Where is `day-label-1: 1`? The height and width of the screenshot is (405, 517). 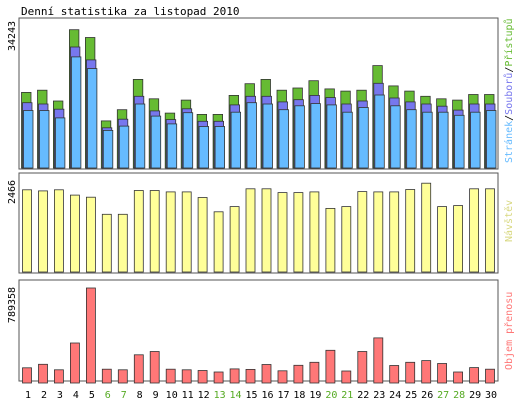 day-label-1: 1 is located at coordinates (28, 395).